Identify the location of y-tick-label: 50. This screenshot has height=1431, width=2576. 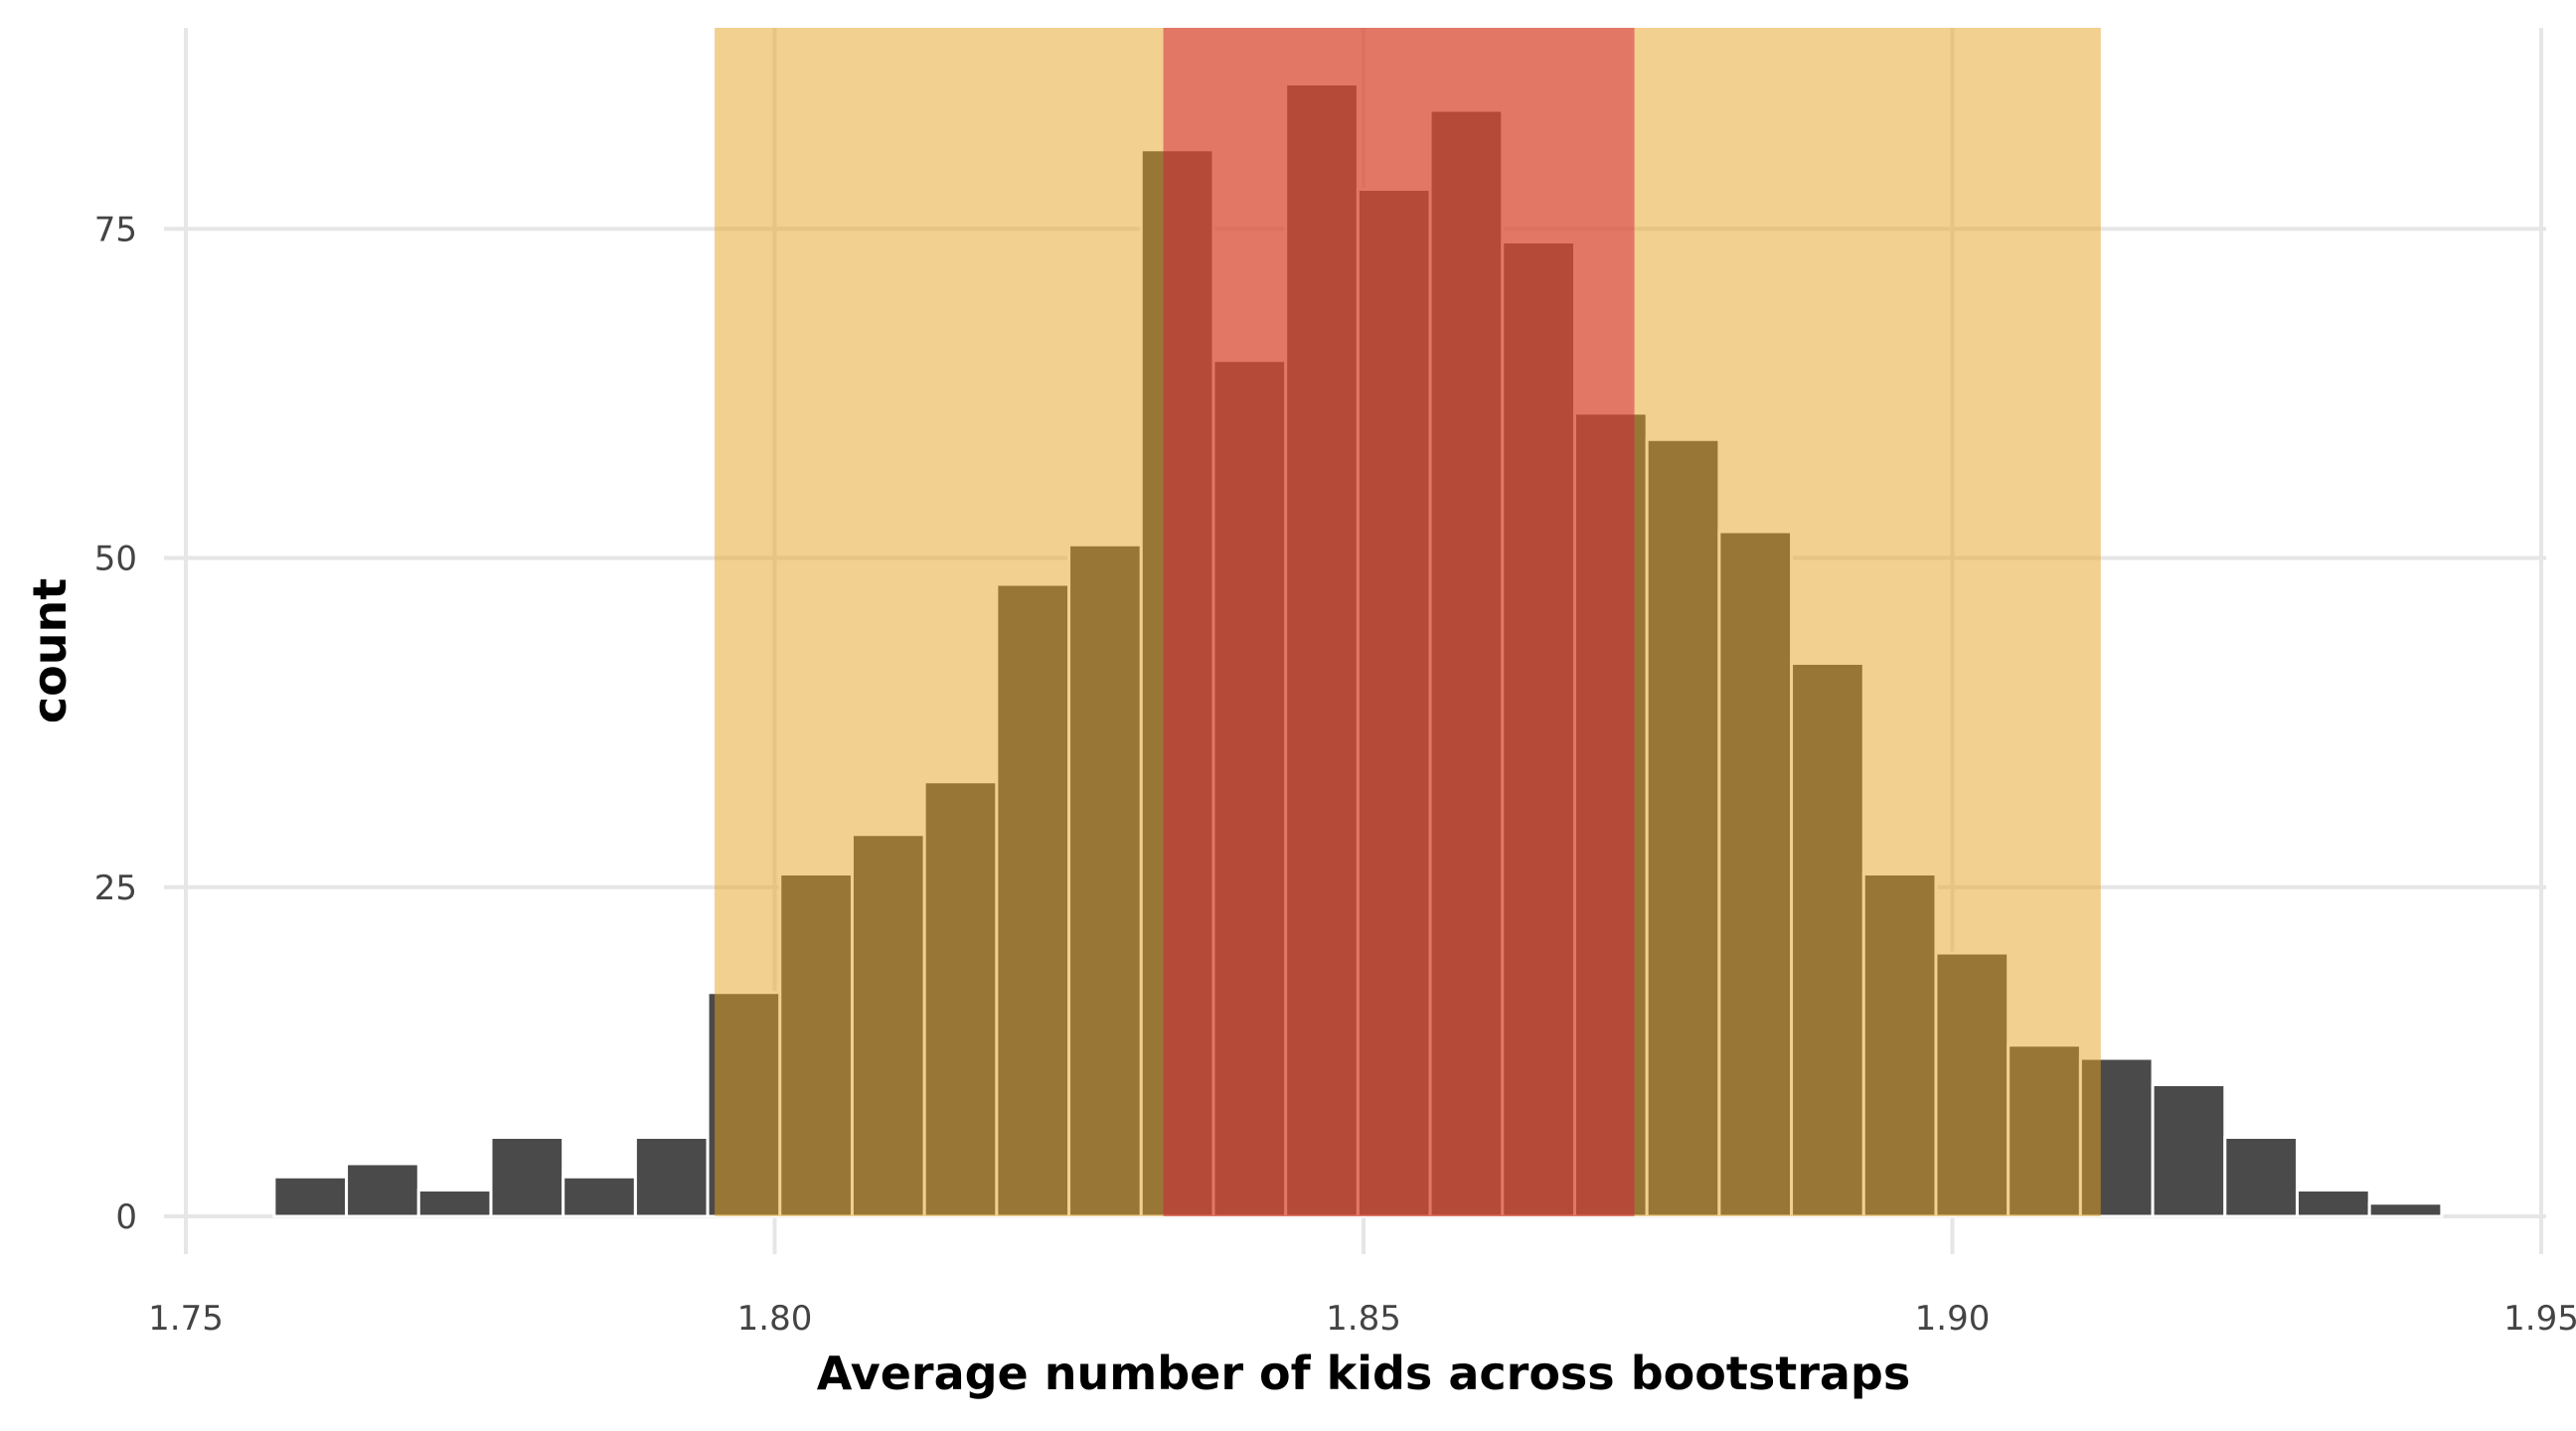
(115, 559).